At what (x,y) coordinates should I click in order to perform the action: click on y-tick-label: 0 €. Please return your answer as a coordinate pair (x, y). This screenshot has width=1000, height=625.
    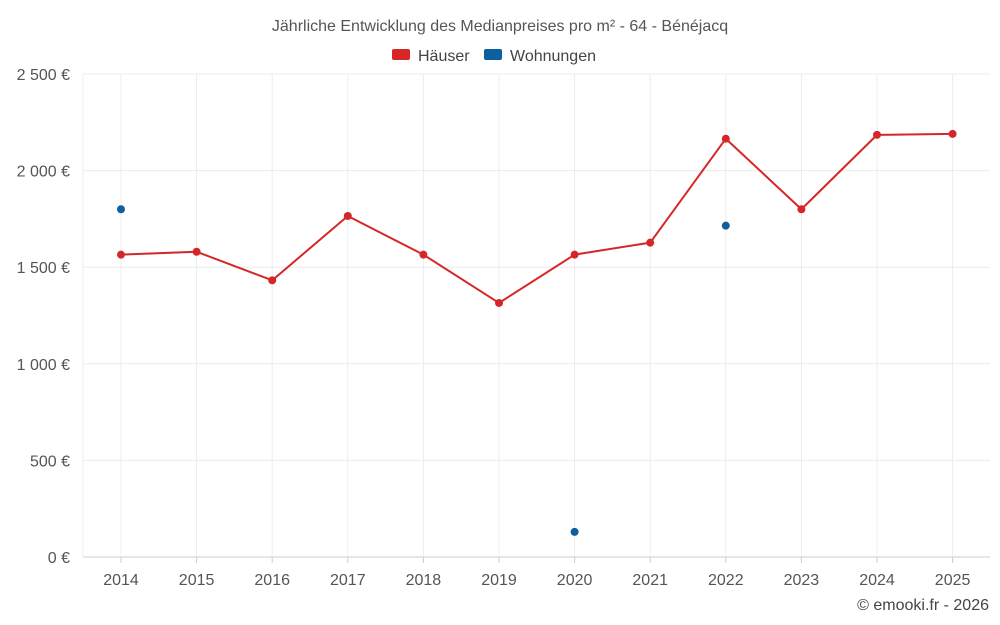
    Looking at the image, I should click on (59, 558).